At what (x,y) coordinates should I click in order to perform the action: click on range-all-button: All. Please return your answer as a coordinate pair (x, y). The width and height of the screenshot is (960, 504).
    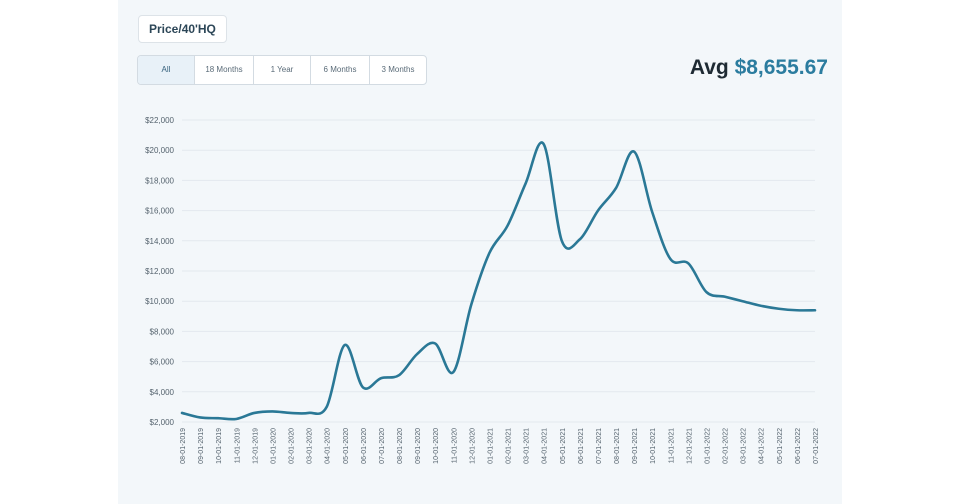
    Looking at the image, I should click on (166, 70).